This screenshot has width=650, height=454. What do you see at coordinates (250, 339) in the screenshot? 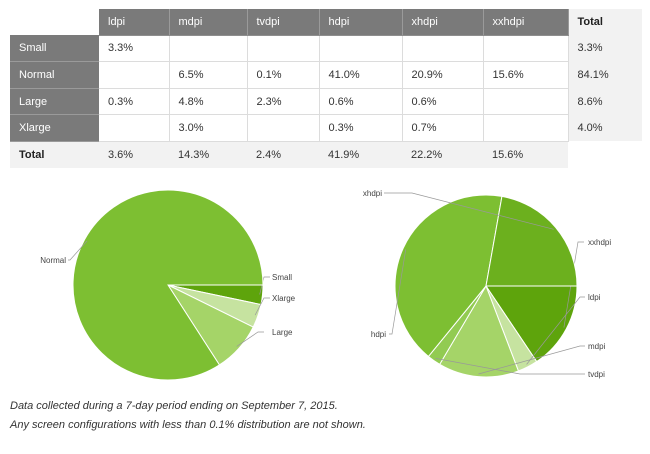
I see `leader-line-large` at bounding box center [250, 339].